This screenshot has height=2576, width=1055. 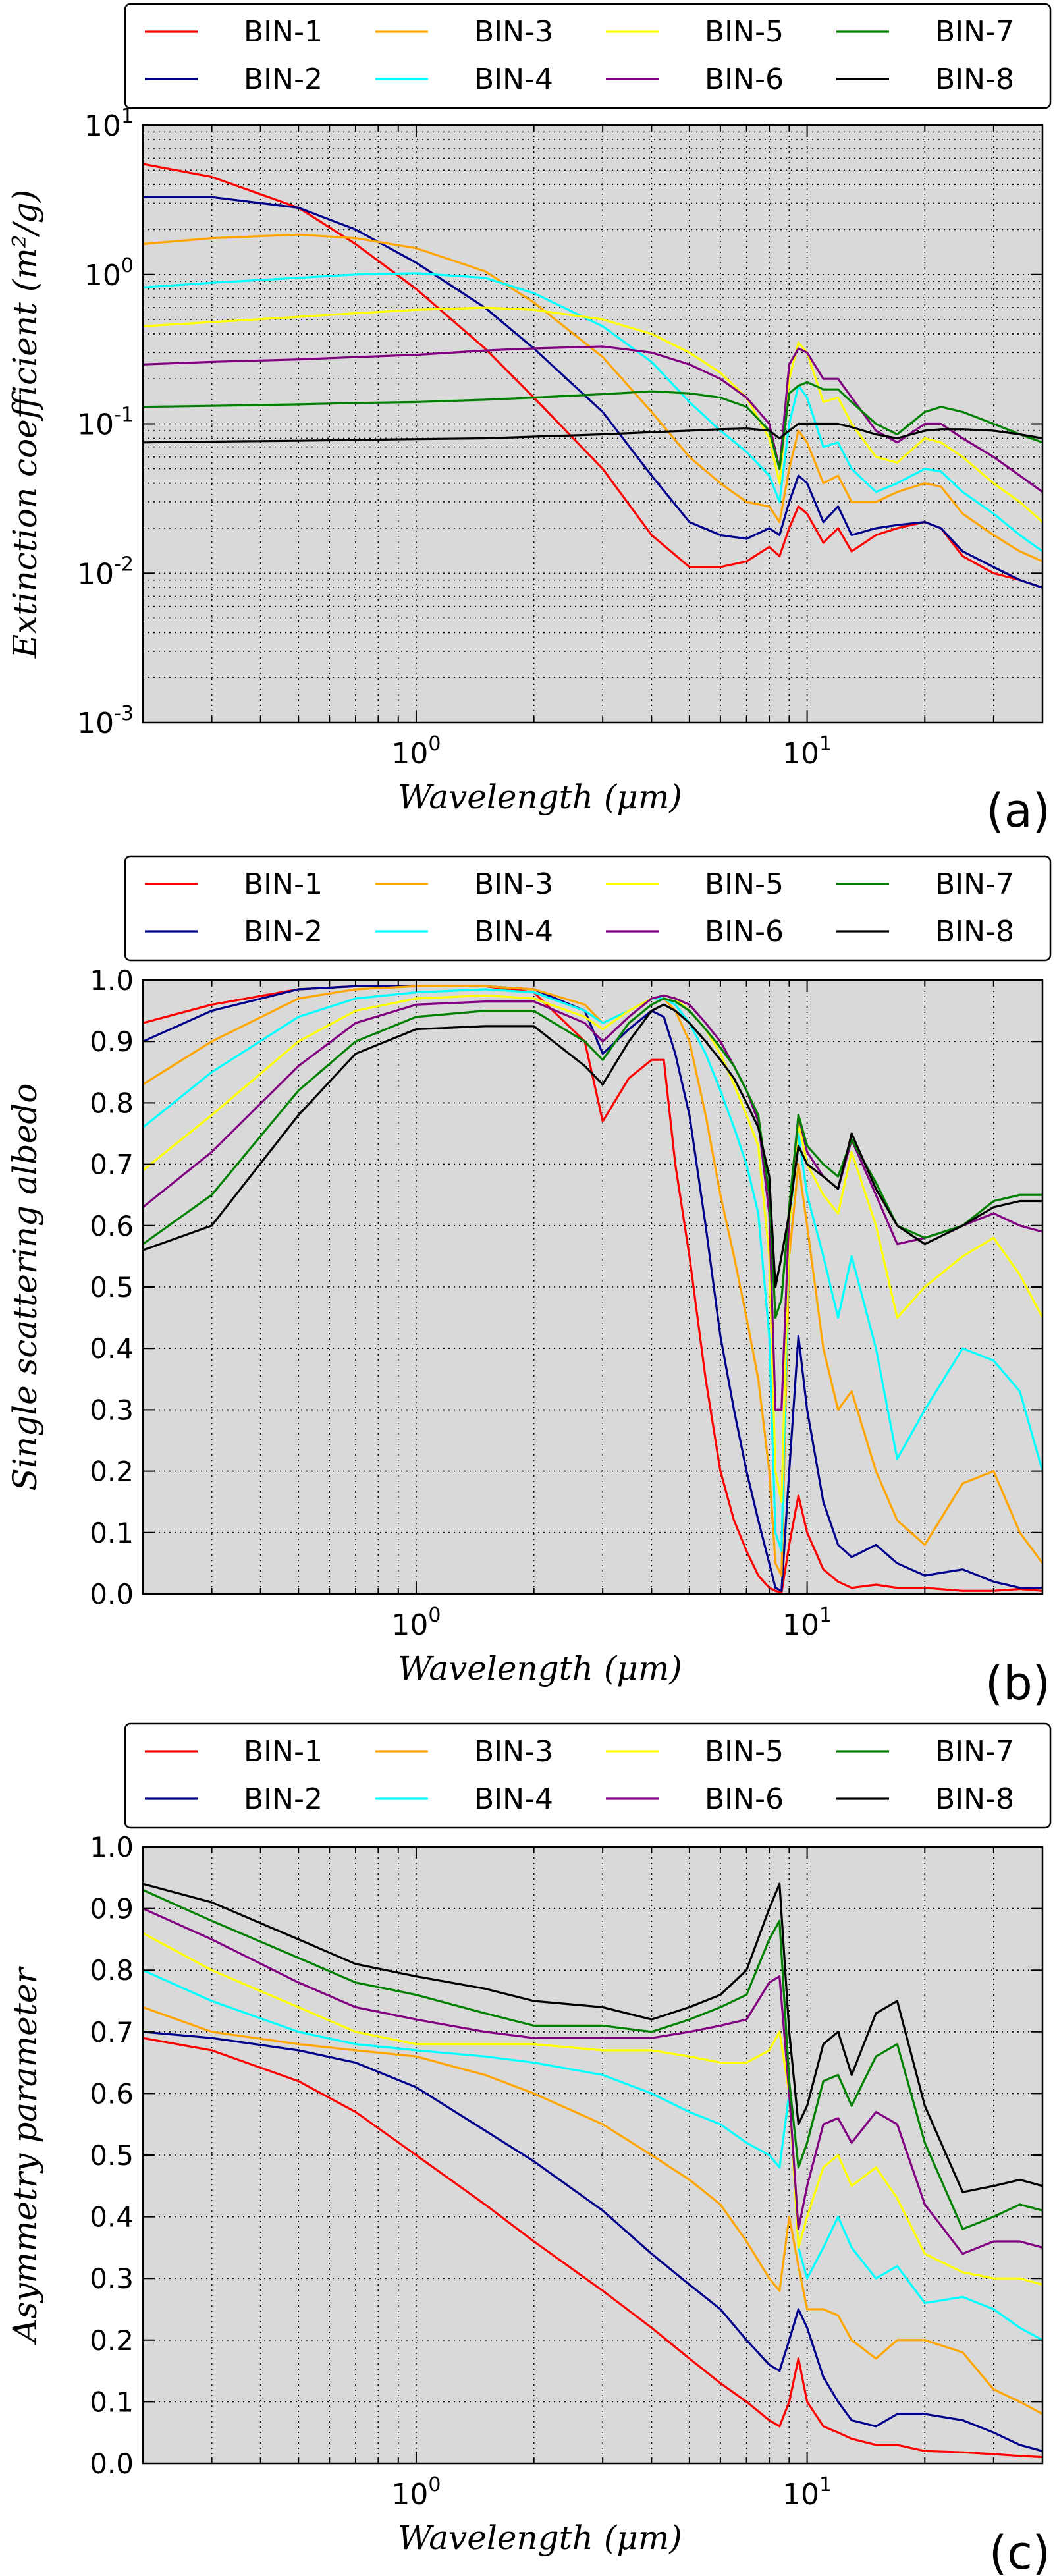 What do you see at coordinates (25, 1287) in the screenshot?
I see `y-axis-label: Single scattering albedo` at bounding box center [25, 1287].